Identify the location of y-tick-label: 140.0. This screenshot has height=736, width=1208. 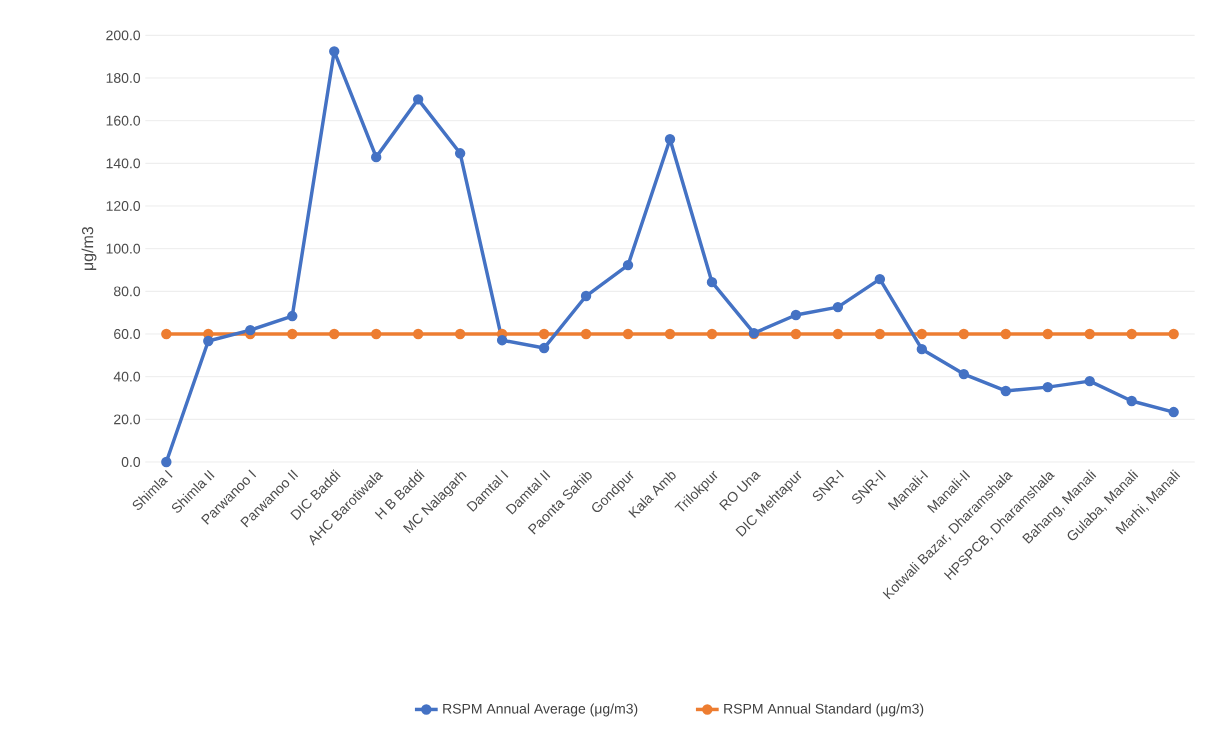
(123, 163).